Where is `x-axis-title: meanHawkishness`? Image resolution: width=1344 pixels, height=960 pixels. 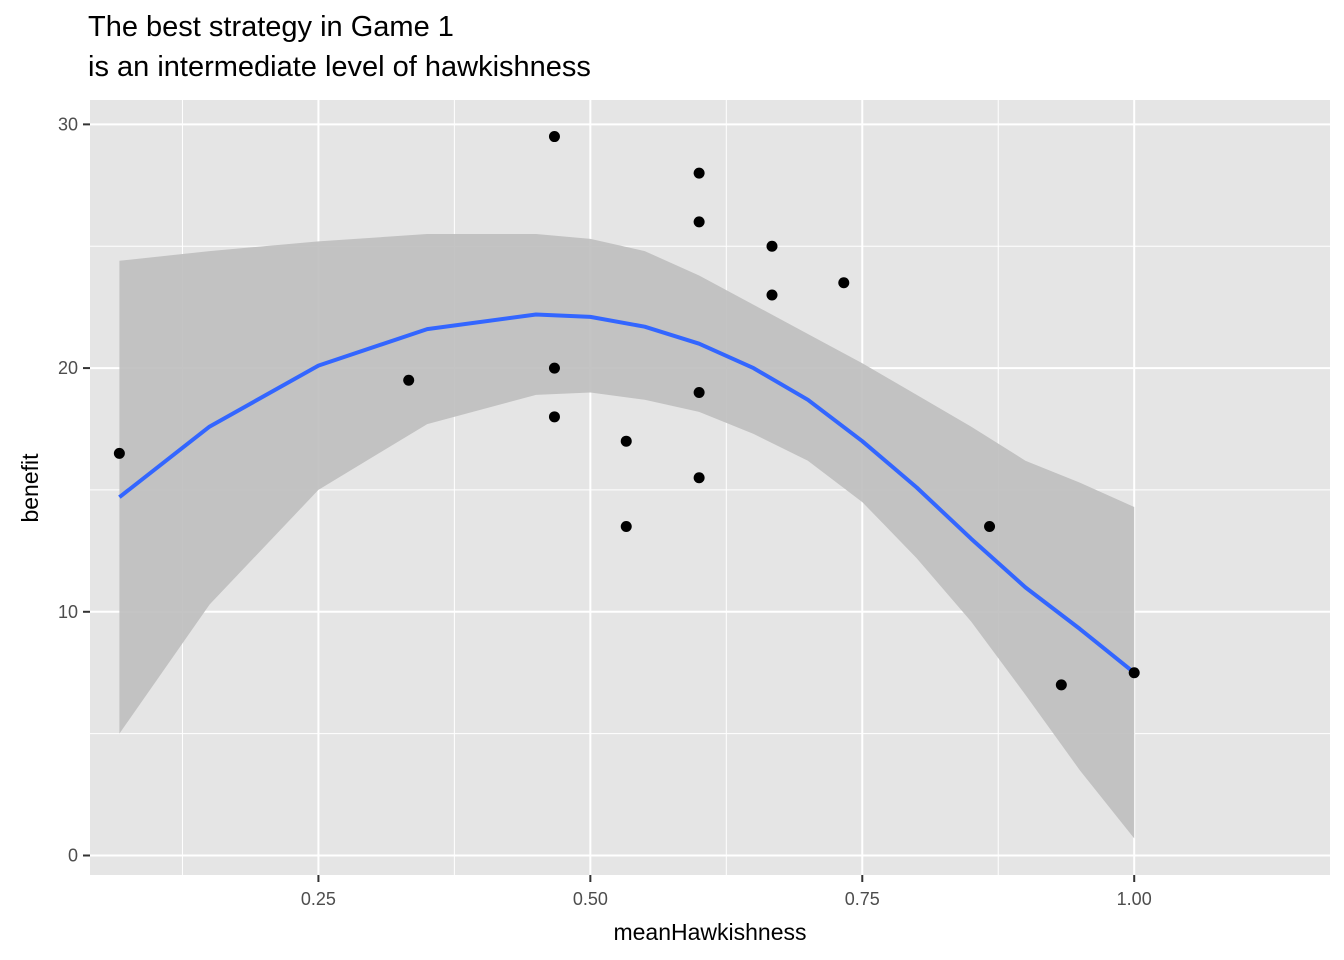
x-axis-title: meanHawkishness is located at coordinates (709, 932).